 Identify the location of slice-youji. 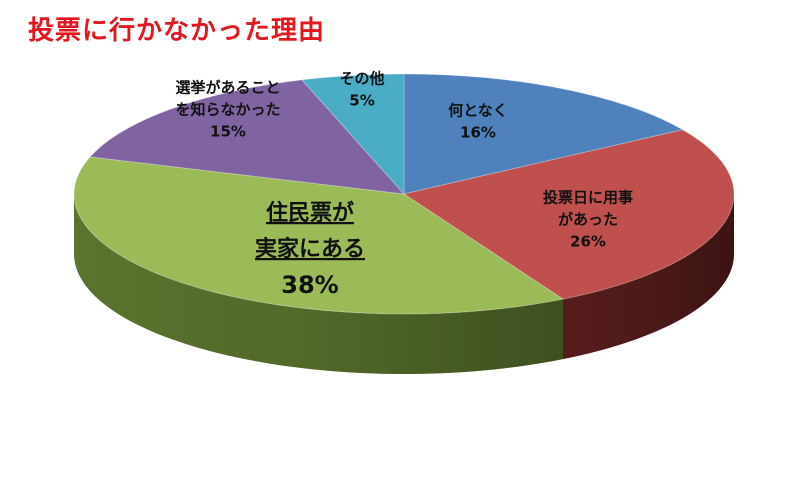
(568, 214).